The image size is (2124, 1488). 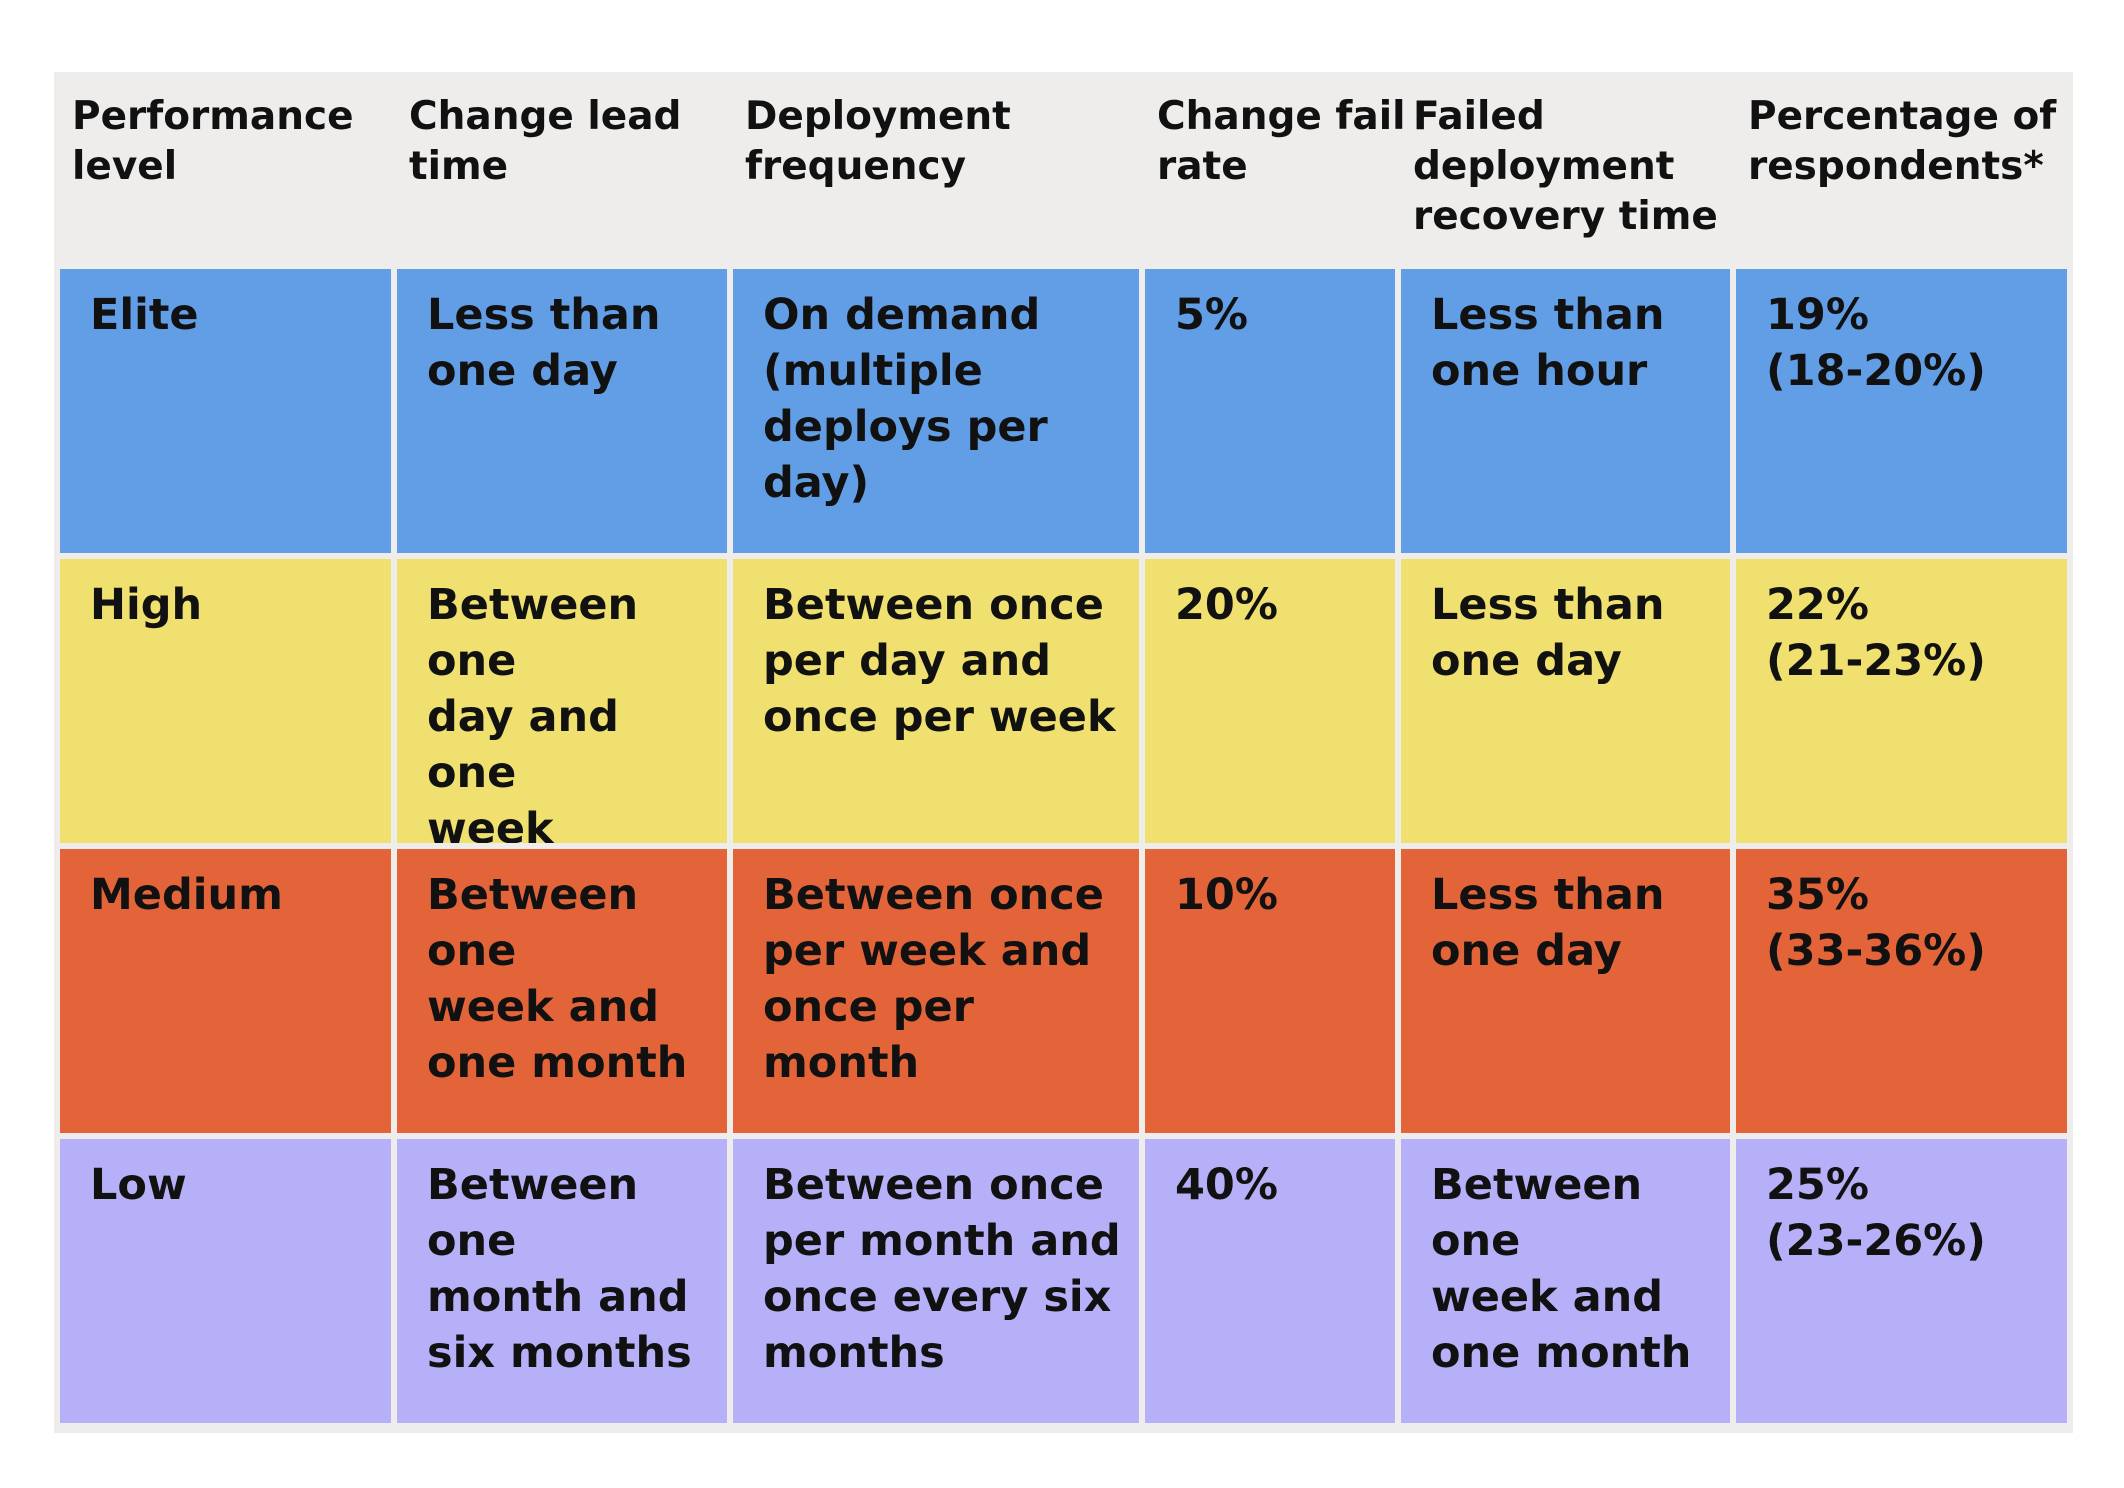 I want to click on cell-change-lead-time: Between one day and one week, so click(x=562, y=701).